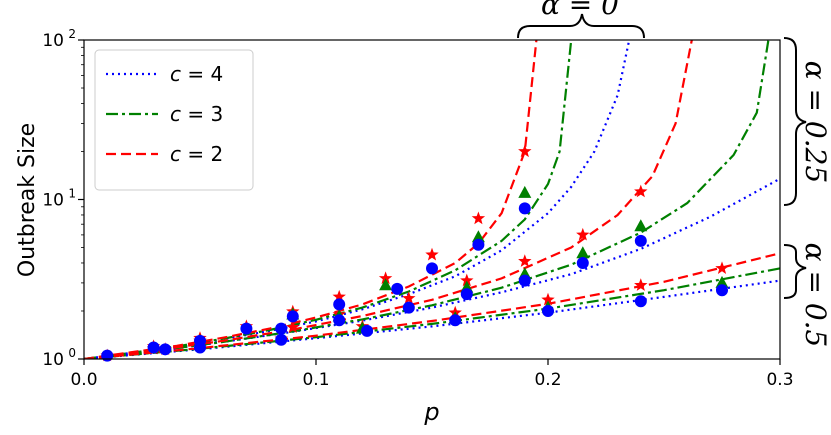  I want to click on legend-label-1: c = 3, so click(196, 114).